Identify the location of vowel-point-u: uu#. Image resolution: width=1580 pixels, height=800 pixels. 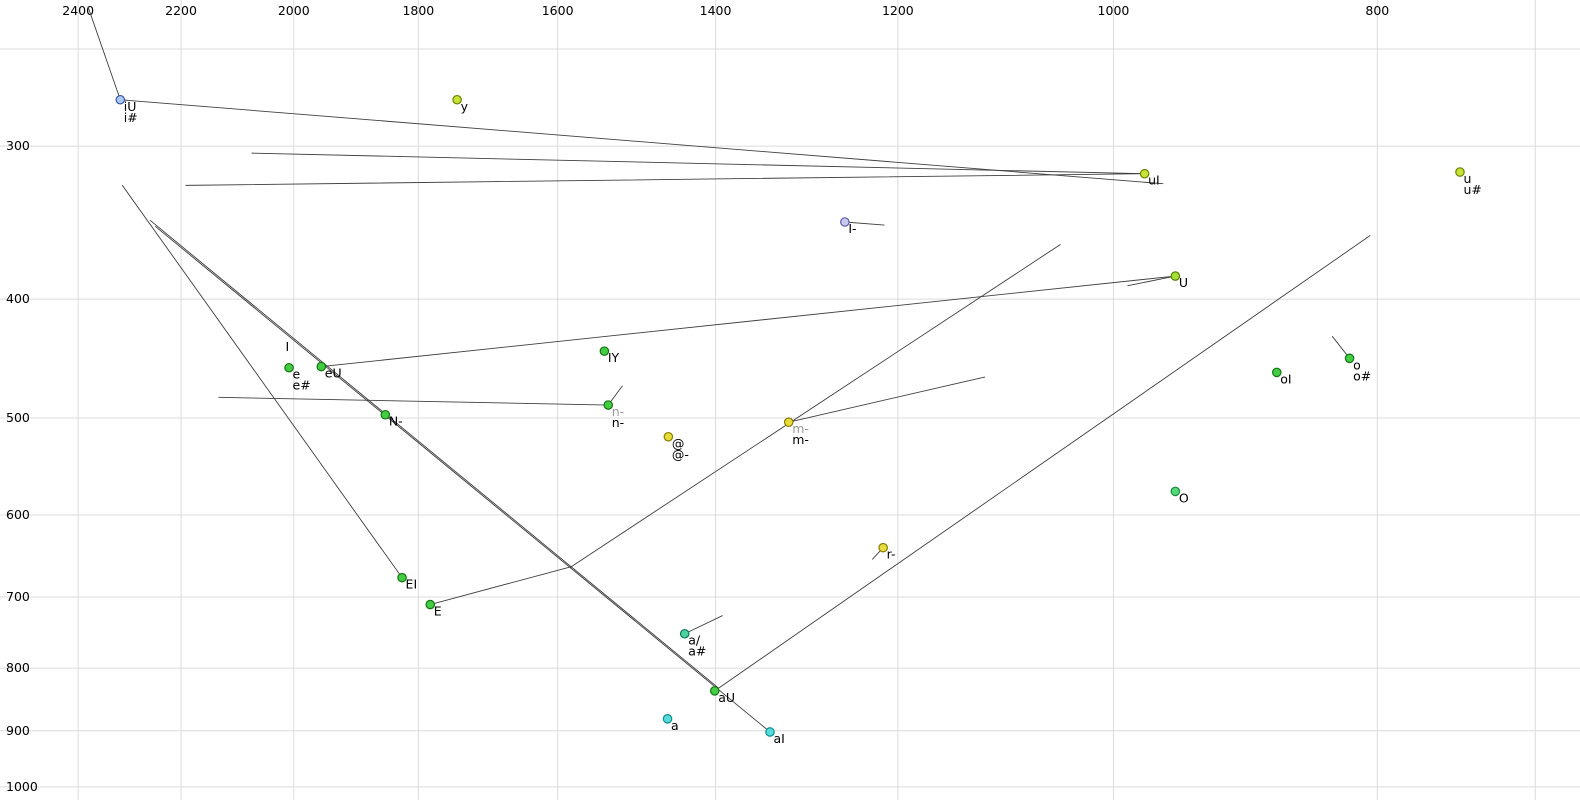
(1468, 182).